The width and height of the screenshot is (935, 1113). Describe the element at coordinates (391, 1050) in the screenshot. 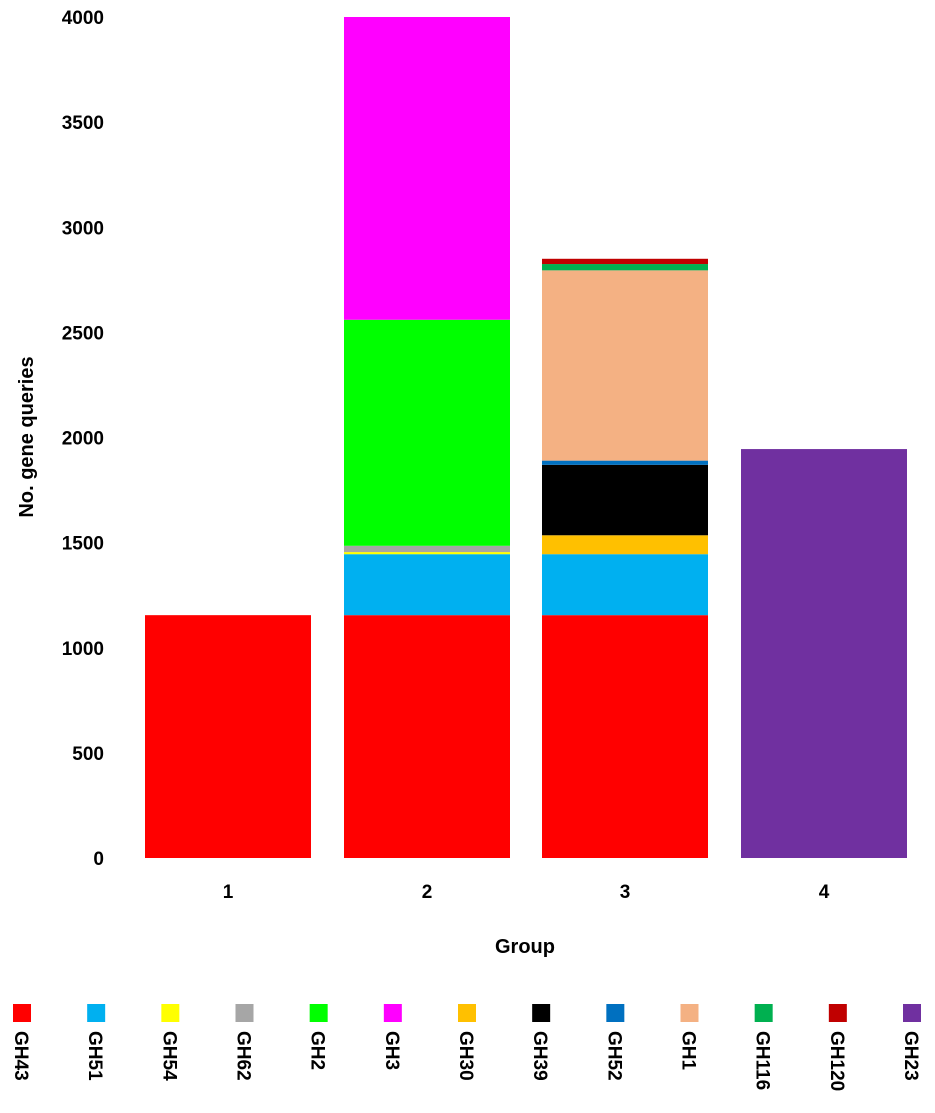

I see `legend-label-gh3: GH3` at that location.